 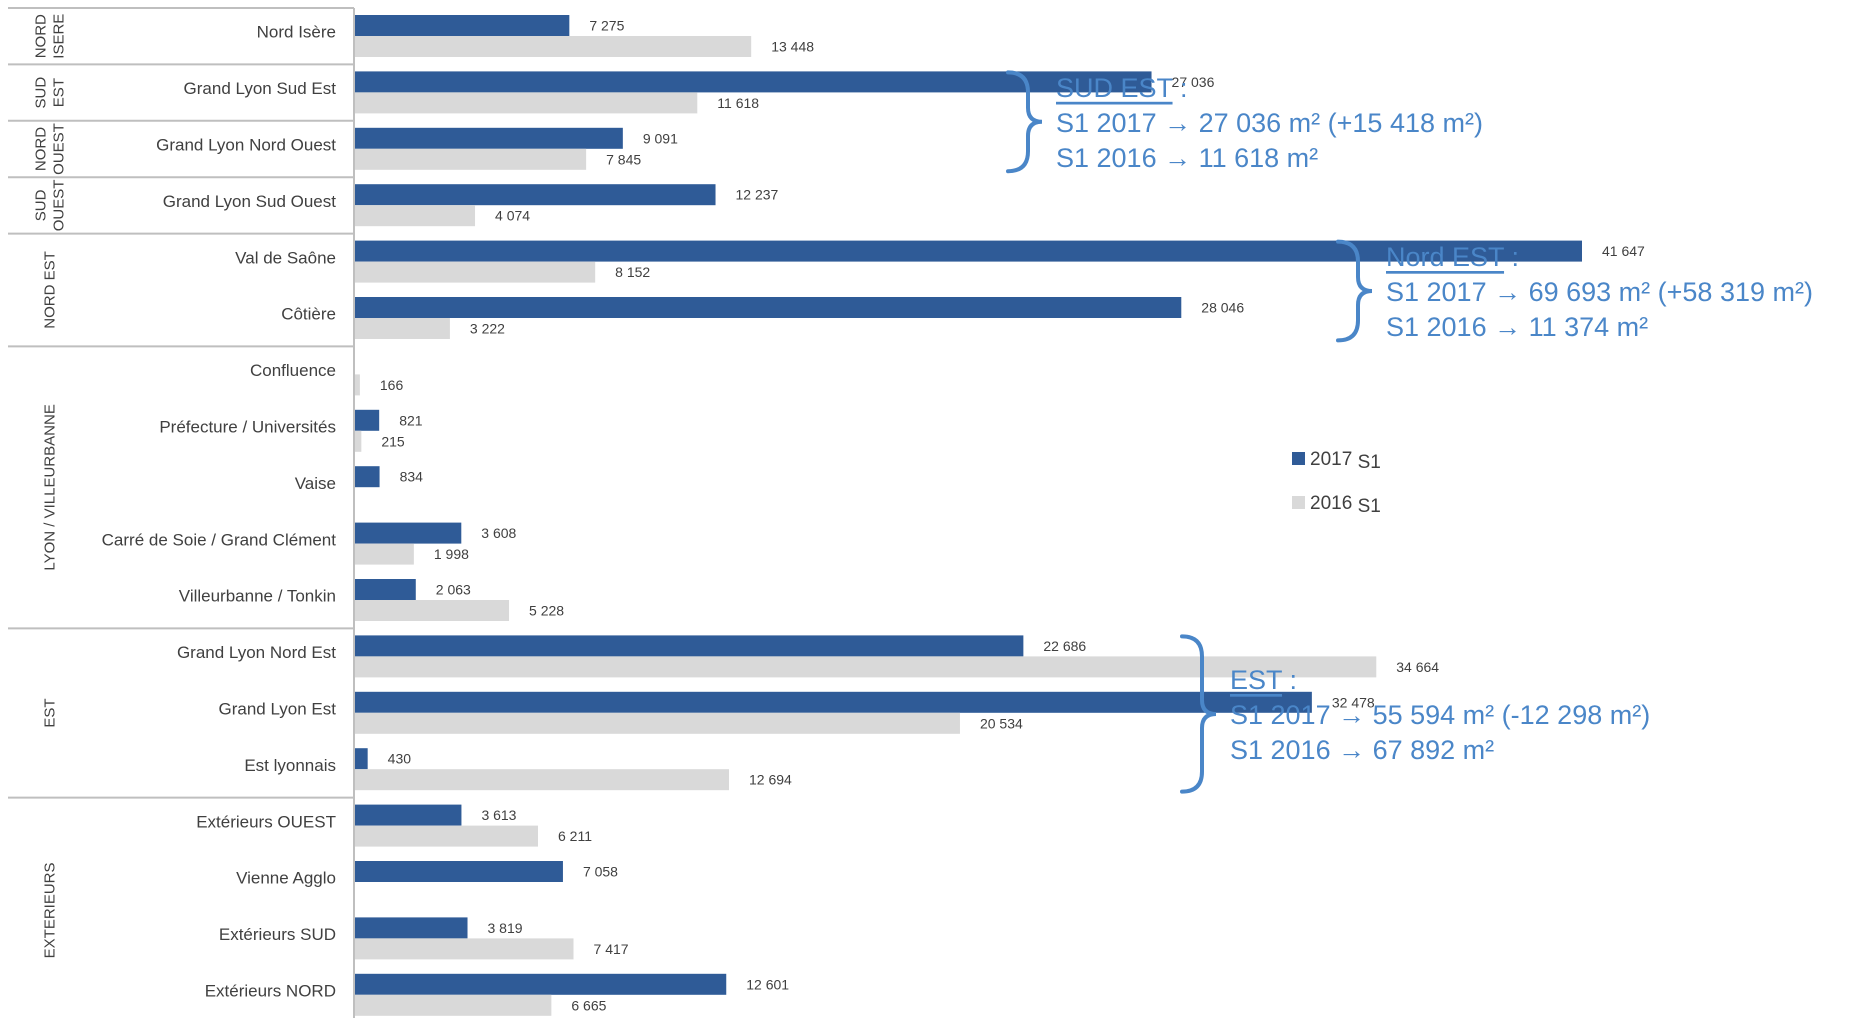 I want to click on category-label: Carré de Soie / Grand Clément, so click(x=219, y=539).